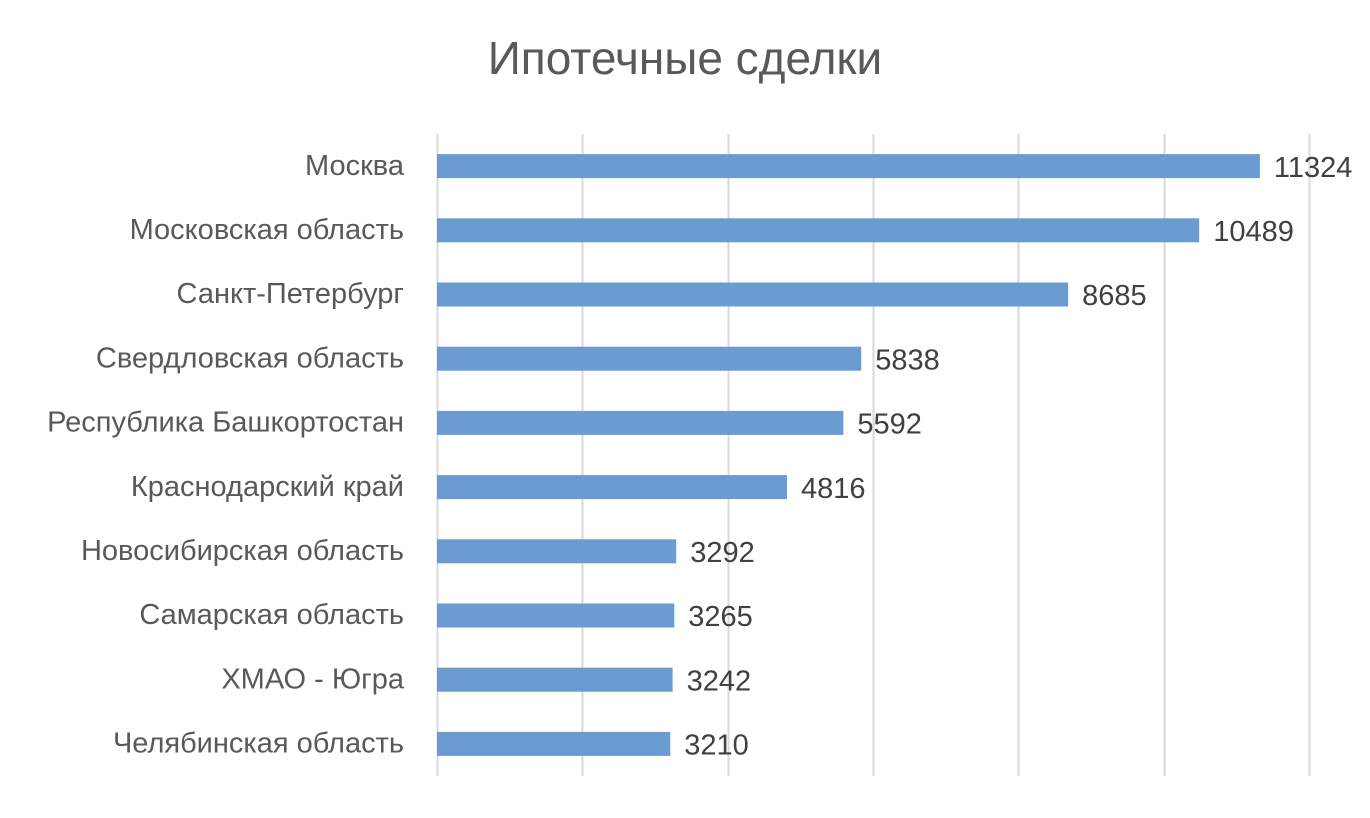  Describe the element at coordinates (716, 746) in the screenshot. I see `data-label: 3210` at that location.